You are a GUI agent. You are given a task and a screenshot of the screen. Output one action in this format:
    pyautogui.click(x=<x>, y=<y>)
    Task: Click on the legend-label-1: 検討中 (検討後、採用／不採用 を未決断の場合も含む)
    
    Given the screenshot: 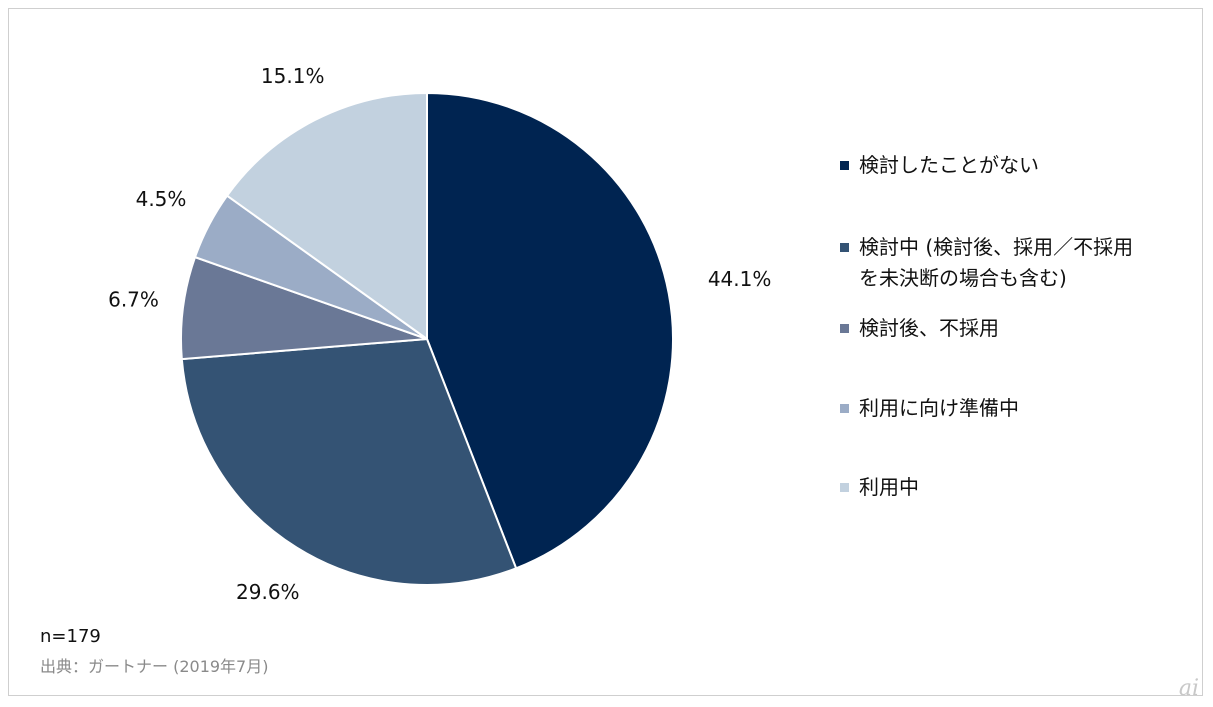 What is the action you would take?
    pyautogui.click(x=996, y=262)
    